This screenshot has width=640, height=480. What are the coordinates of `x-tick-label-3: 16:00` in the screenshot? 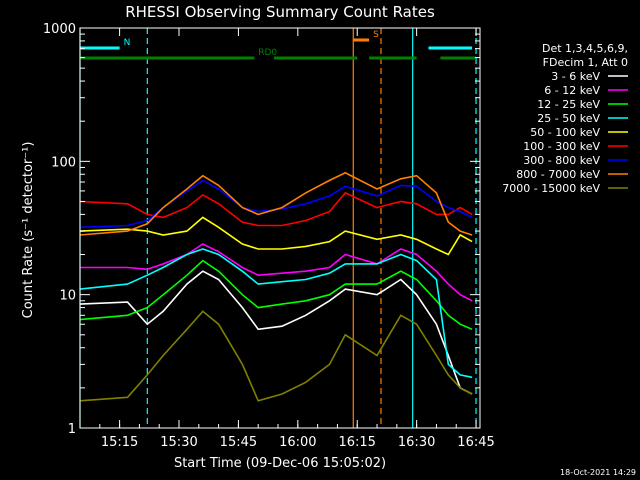 It's located at (297, 442).